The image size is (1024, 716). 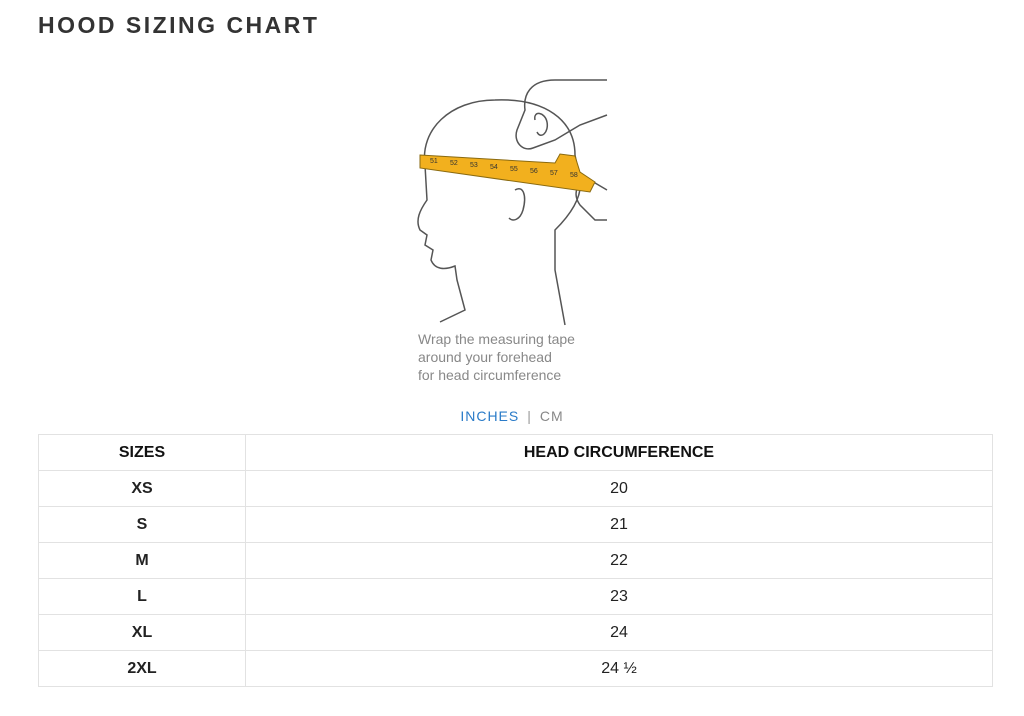 I want to click on tape-mark: 54, so click(x=494, y=167).